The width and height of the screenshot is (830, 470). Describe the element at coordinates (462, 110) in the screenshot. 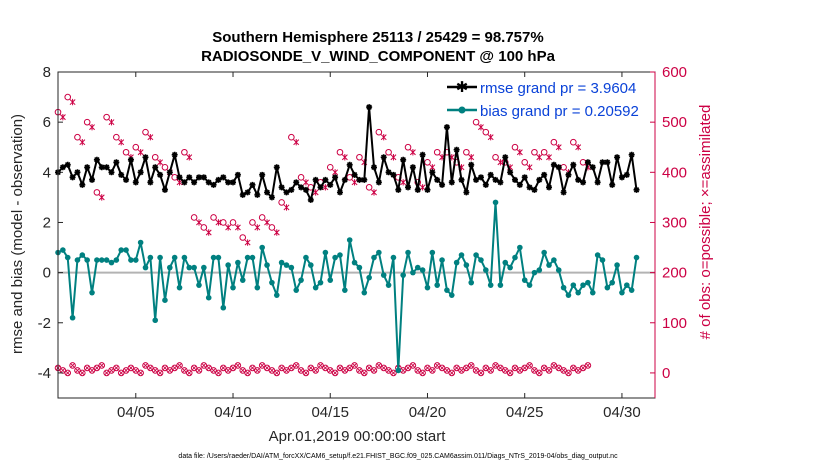

I see `legend-bias-marker` at that location.